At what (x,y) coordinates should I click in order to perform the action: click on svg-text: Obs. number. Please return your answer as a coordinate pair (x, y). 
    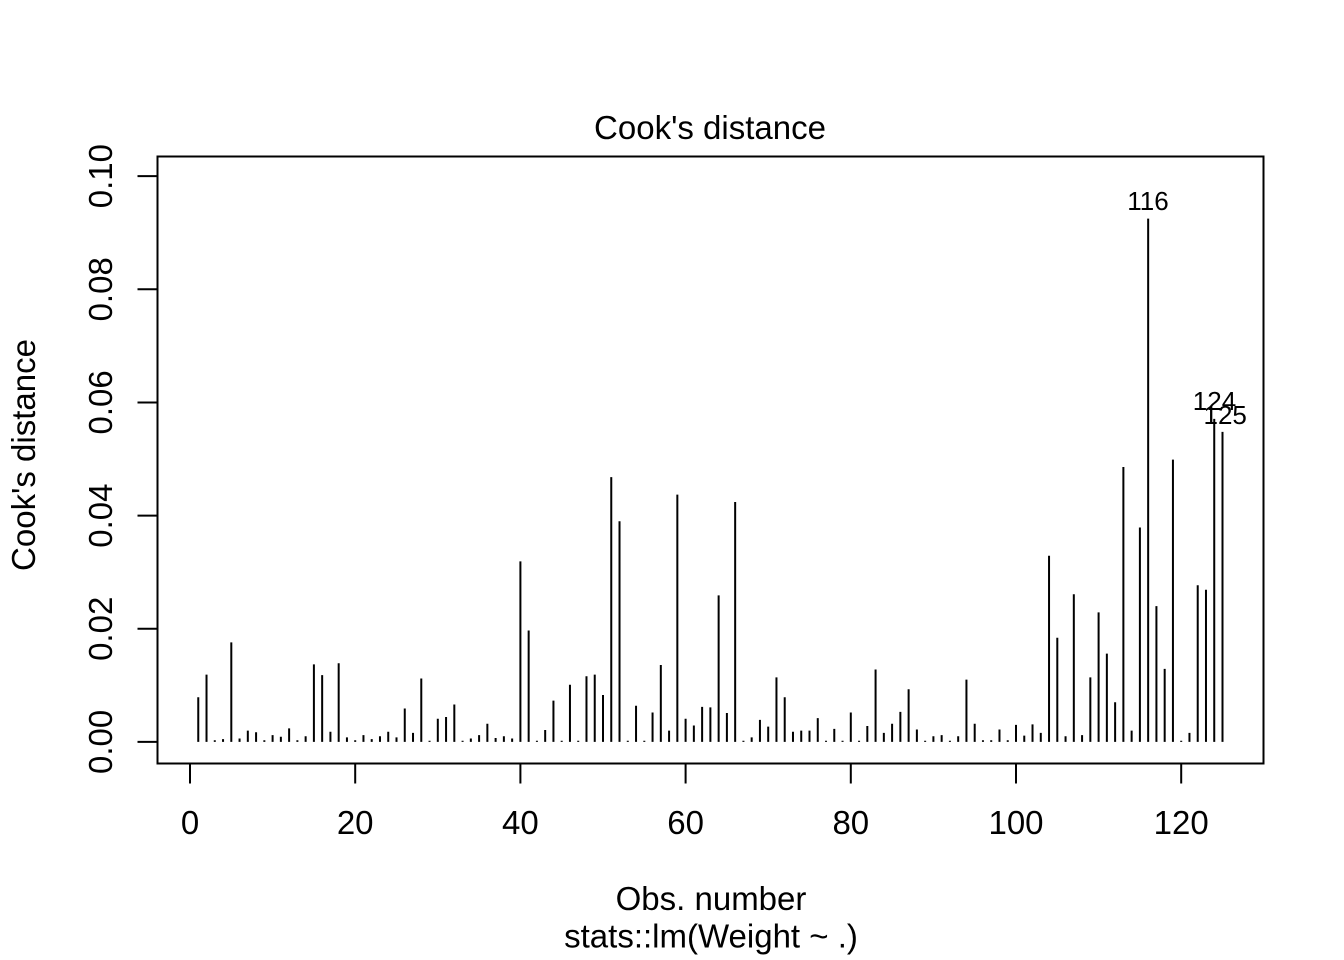
    Looking at the image, I should click on (711, 898).